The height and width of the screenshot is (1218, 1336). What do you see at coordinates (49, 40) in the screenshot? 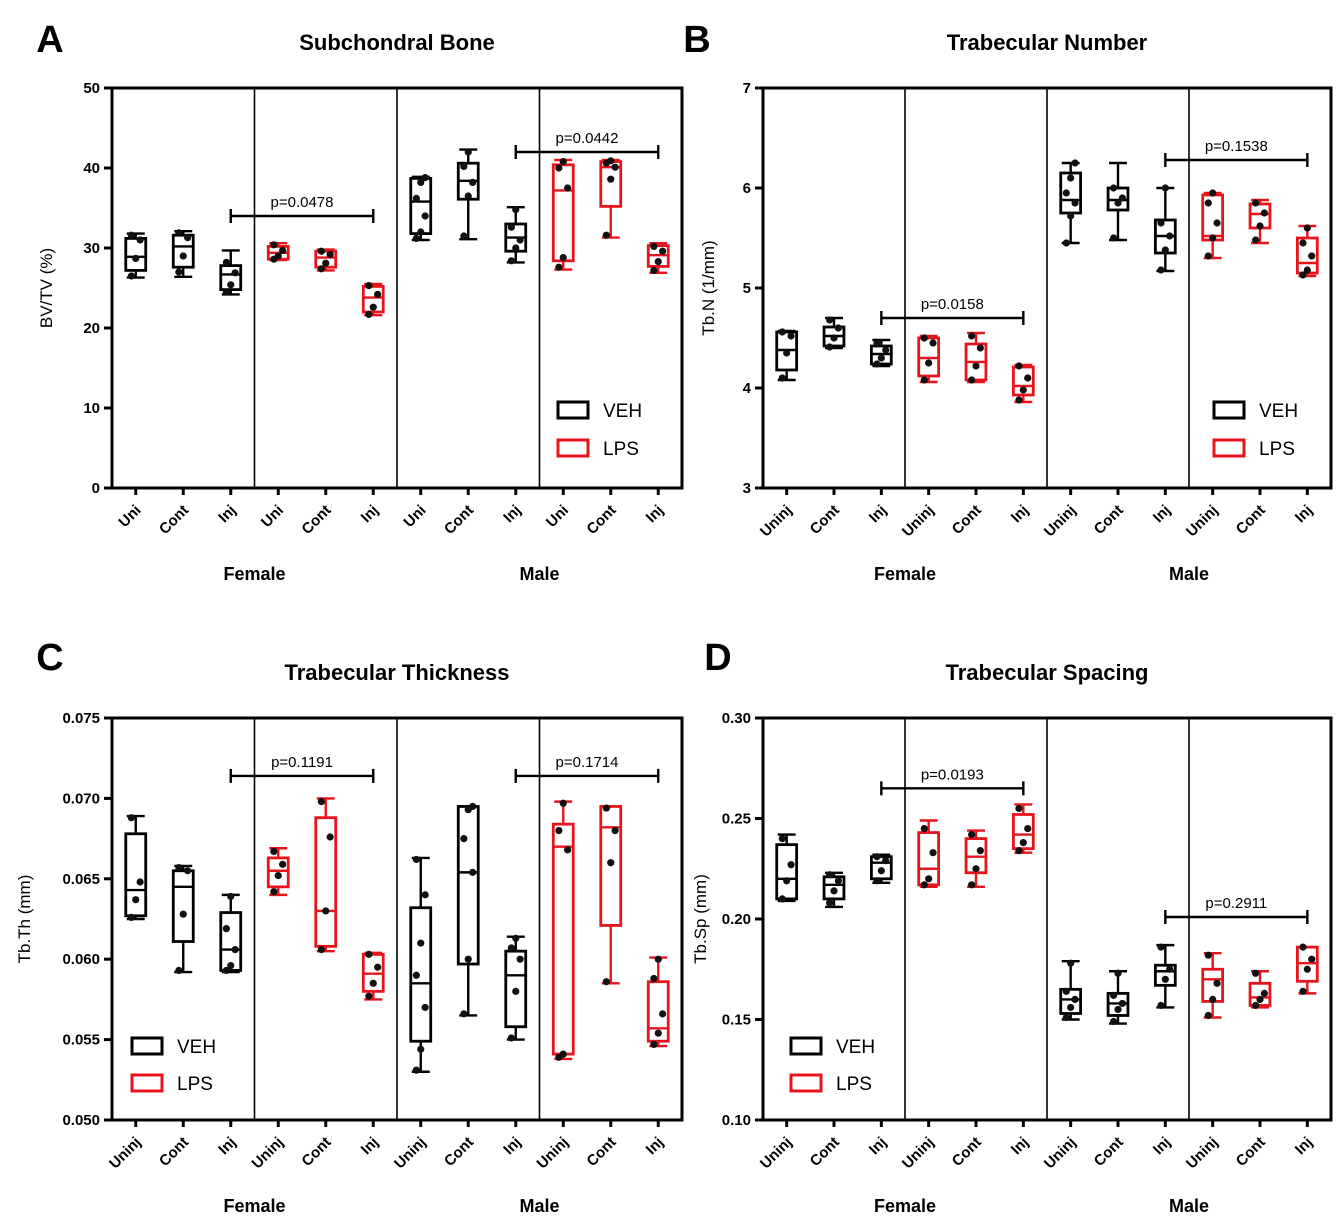
I see `panel-letter: A` at bounding box center [49, 40].